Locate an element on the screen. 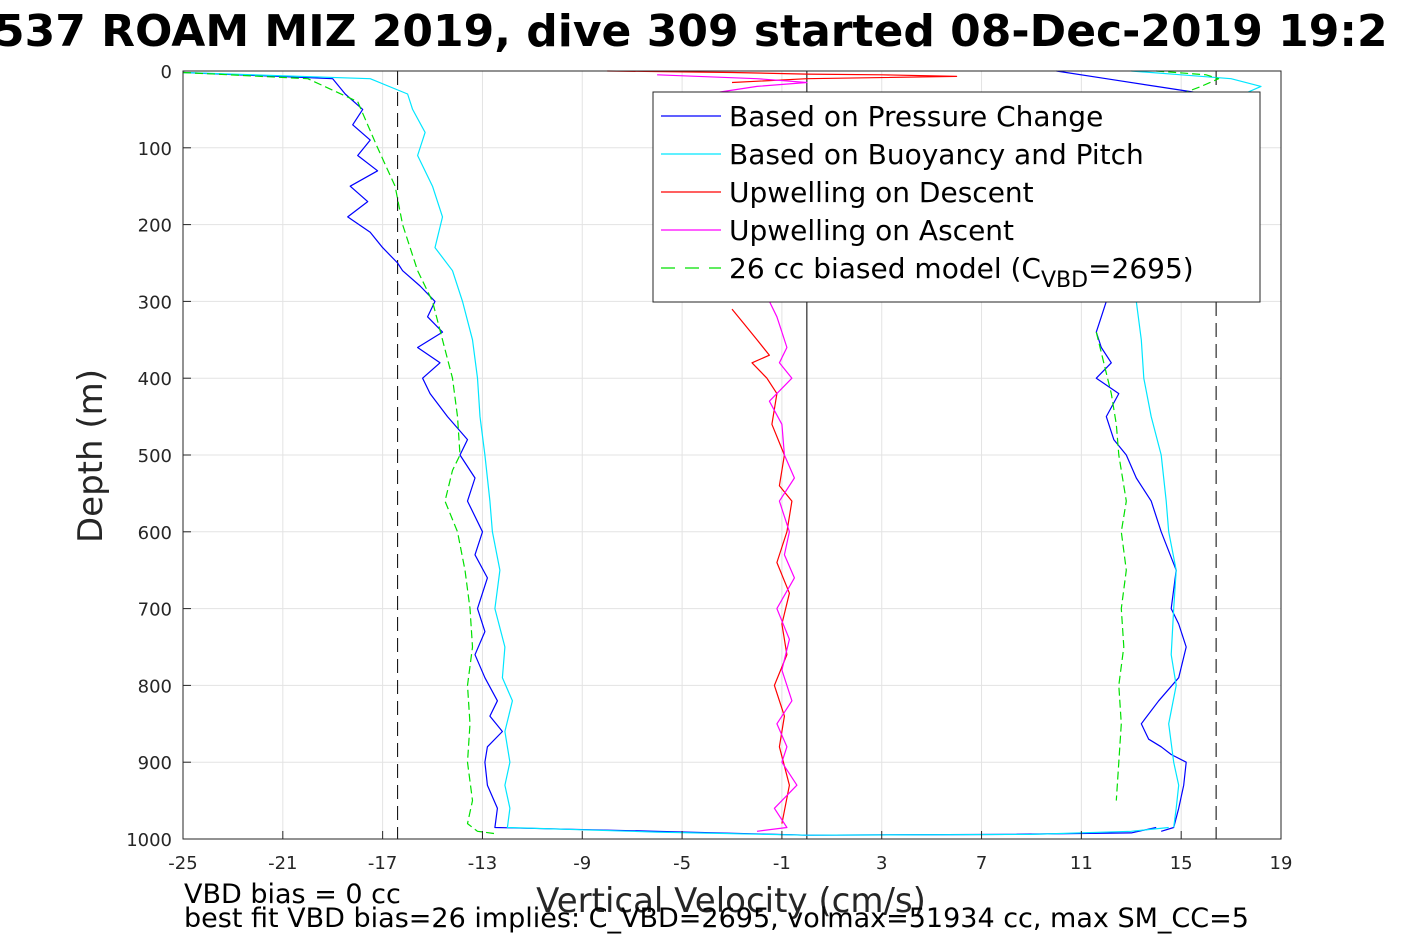 This screenshot has height=945, width=1417. y-tick-label: 600 is located at coordinates (155, 533).